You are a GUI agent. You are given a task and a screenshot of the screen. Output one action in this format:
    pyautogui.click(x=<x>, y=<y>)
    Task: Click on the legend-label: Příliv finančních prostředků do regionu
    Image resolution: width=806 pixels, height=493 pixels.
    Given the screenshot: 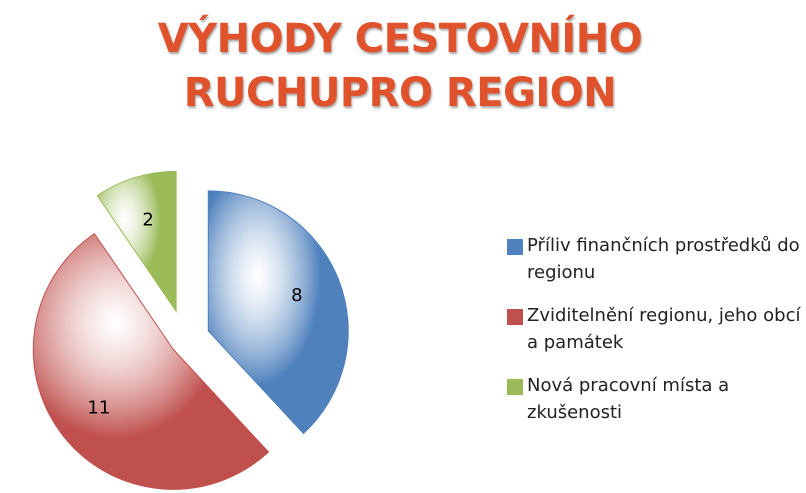 What is the action you would take?
    pyautogui.click(x=663, y=259)
    